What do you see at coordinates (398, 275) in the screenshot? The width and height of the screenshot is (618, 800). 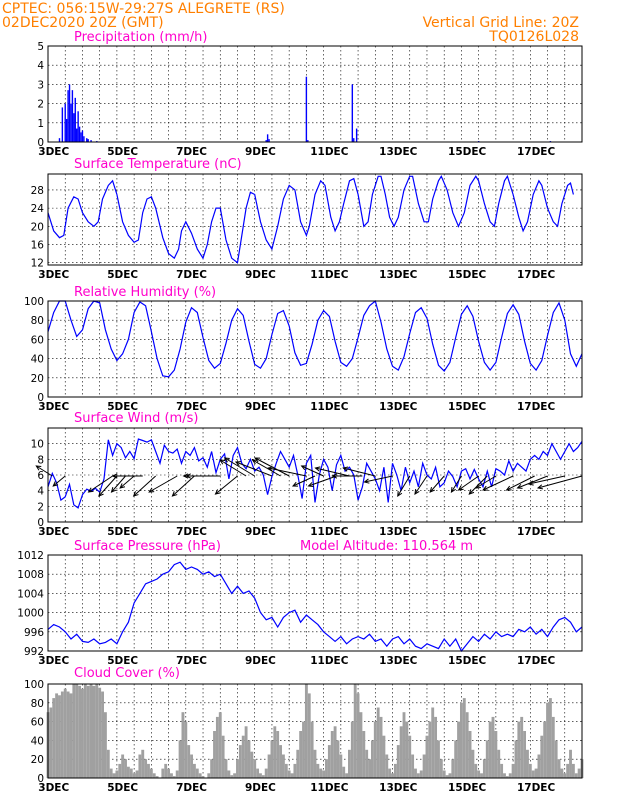 I see `temperature-x-tick-label: 13DEC` at bounding box center [398, 275].